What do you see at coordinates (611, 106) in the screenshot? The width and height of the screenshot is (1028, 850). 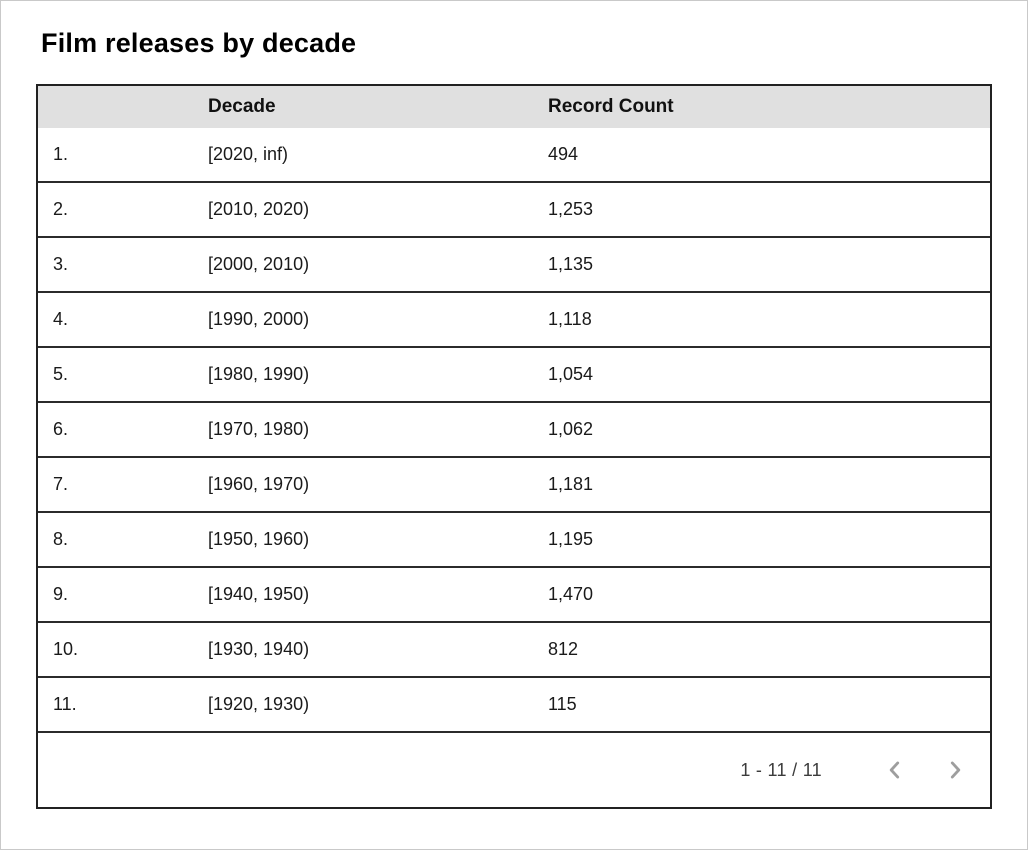 I see `column-header-record-count: Record Count` at bounding box center [611, 106].